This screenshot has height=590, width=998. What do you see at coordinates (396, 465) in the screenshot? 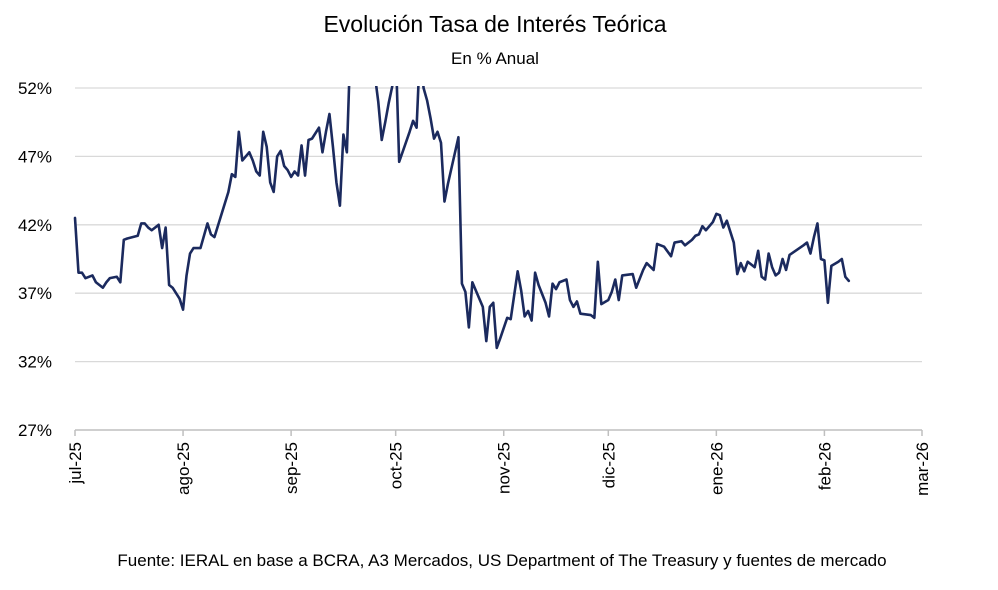
I see `x-tick-label-oct-25: oct-25` at bounding box center [396, 465].